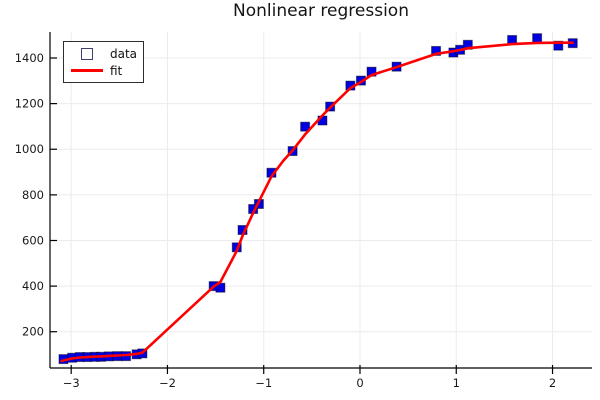 The image size is (600, 400). I want to click on y-tick-label: 800, so click(33, 195).